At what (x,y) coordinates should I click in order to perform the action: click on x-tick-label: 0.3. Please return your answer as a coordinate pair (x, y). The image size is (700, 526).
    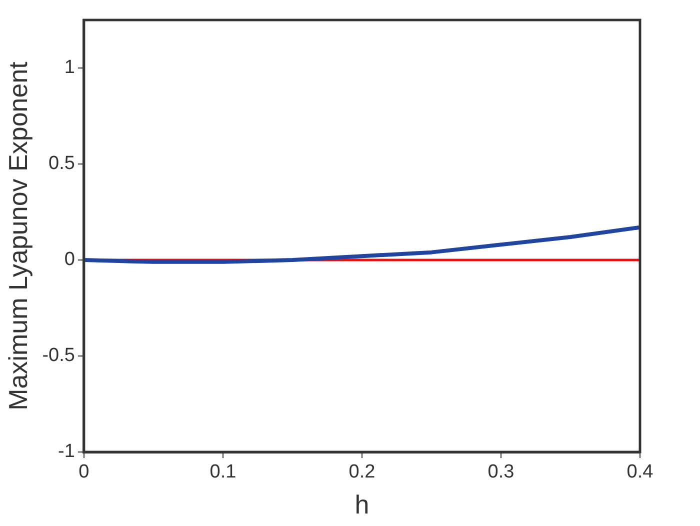
    Looking at the image, I should click on (501, 472).